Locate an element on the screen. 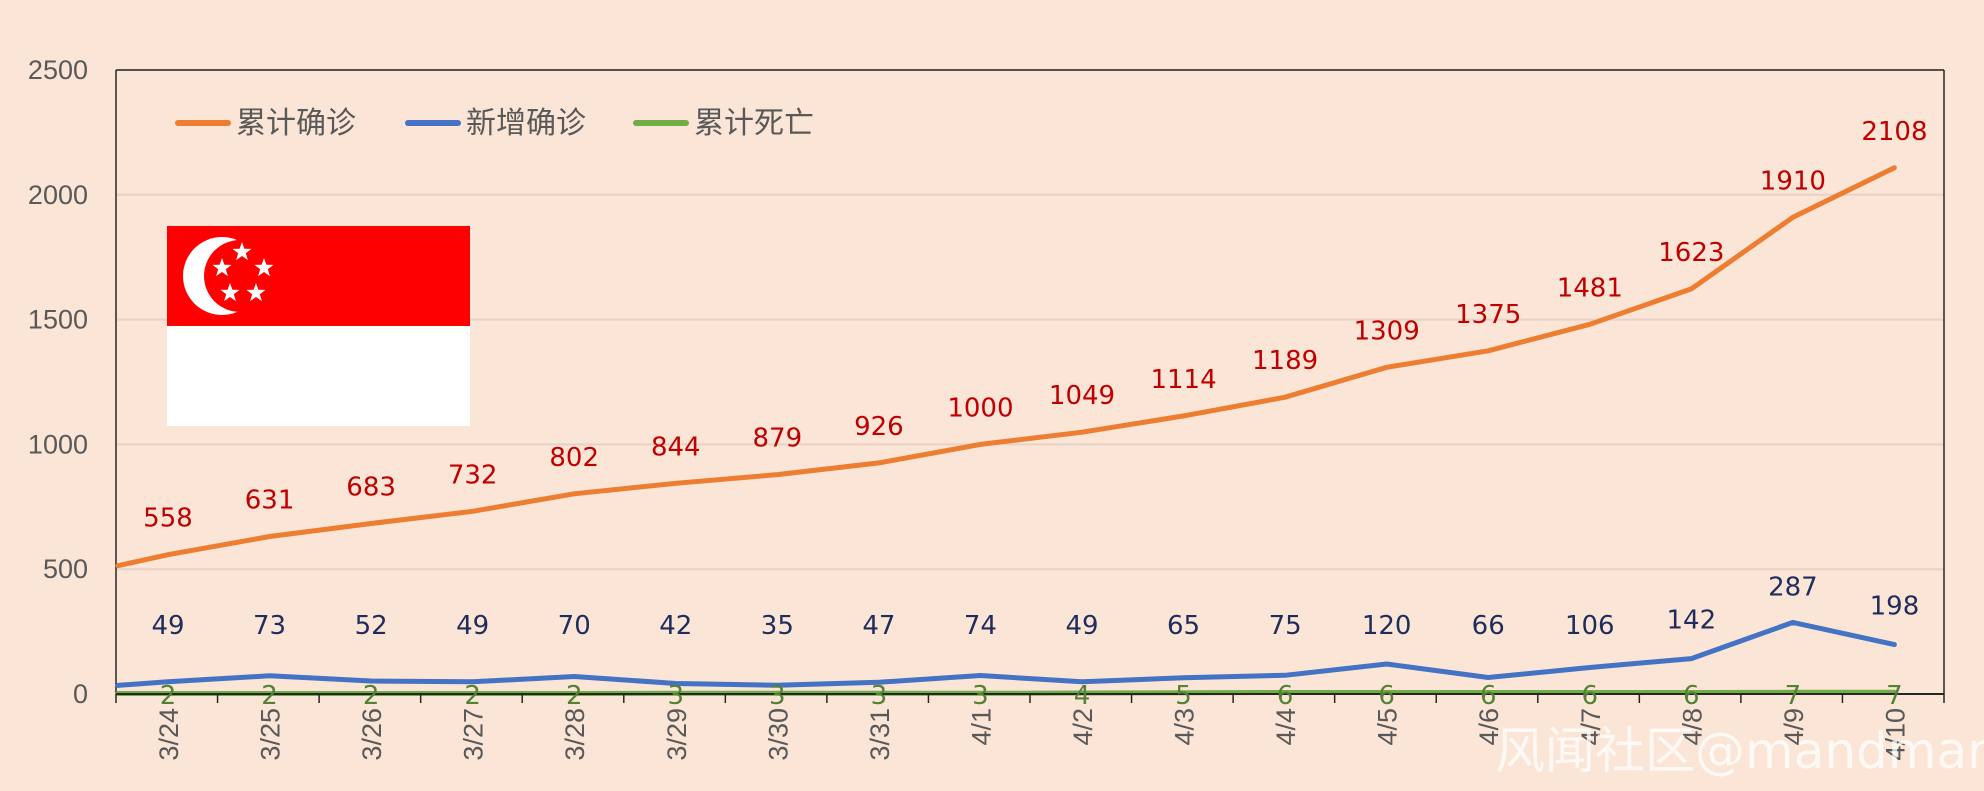  data-label: 66 is located at coordinates (1488, 626).